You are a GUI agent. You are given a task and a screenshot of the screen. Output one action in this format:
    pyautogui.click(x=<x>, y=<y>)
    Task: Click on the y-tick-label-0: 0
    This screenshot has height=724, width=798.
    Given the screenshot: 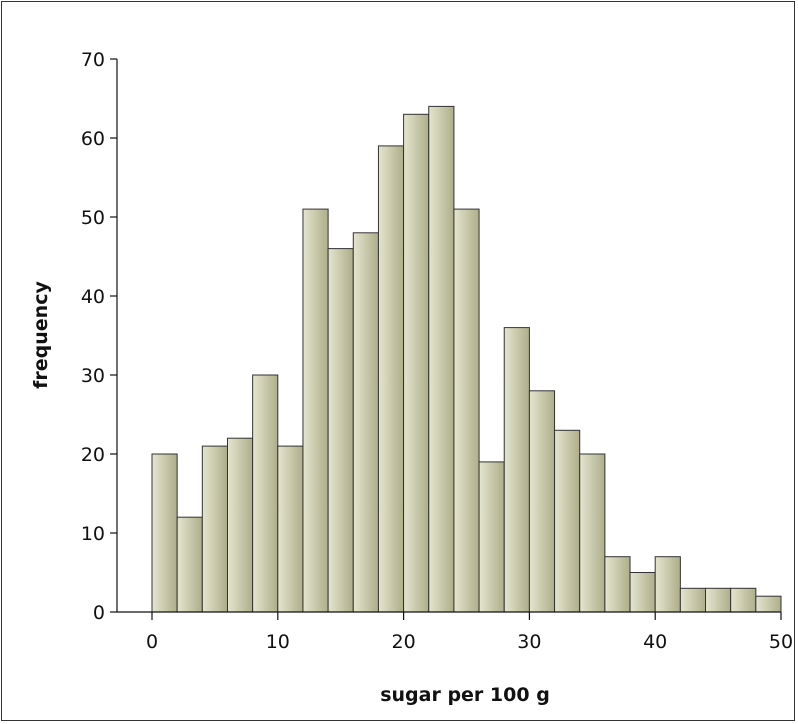 What is the action you would take?
    pyautogui.click(x=99, y=613)
    